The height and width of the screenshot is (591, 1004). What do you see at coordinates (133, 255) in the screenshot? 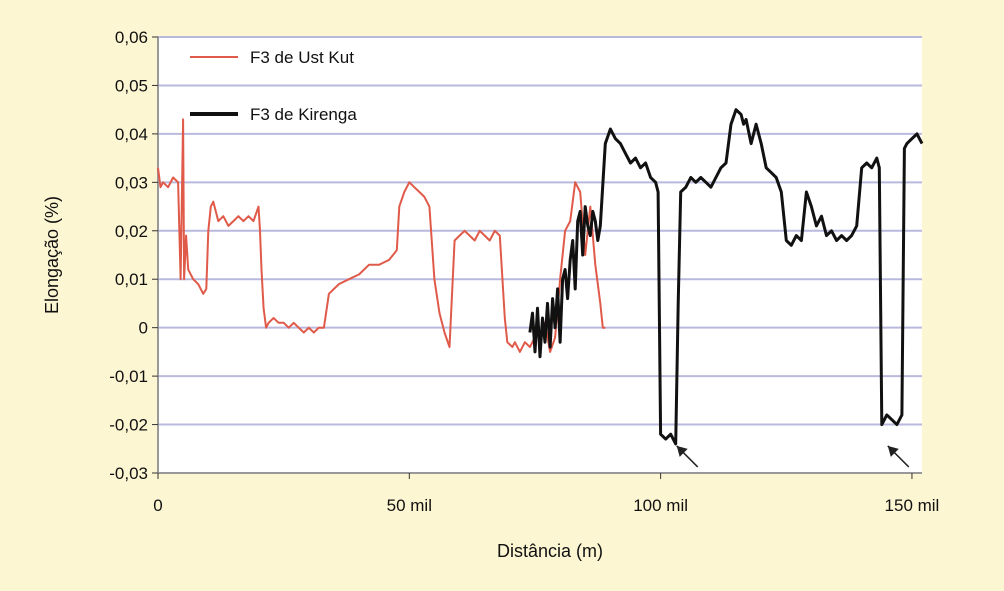
I see `y-axis-ticks: 0,06 0,05 0,04 0,03 0,02 0,01 0 -0,01 -0,02 -0,03` at bounding box center [133, 255].